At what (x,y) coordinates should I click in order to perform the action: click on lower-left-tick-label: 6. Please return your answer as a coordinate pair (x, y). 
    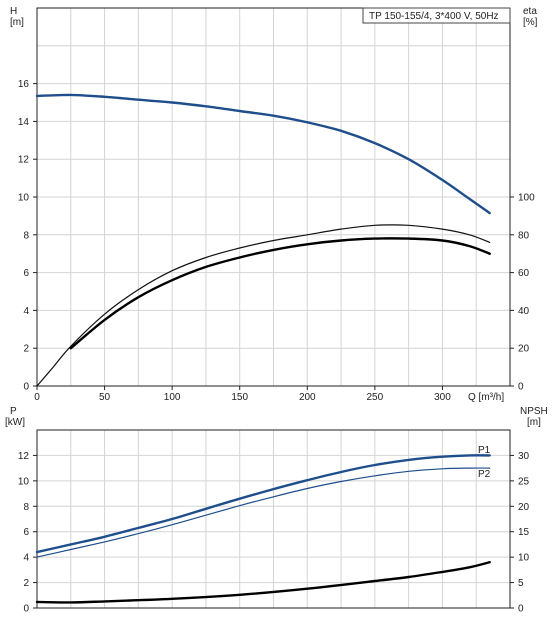
    Looking at the image, I should click on (26, 532).